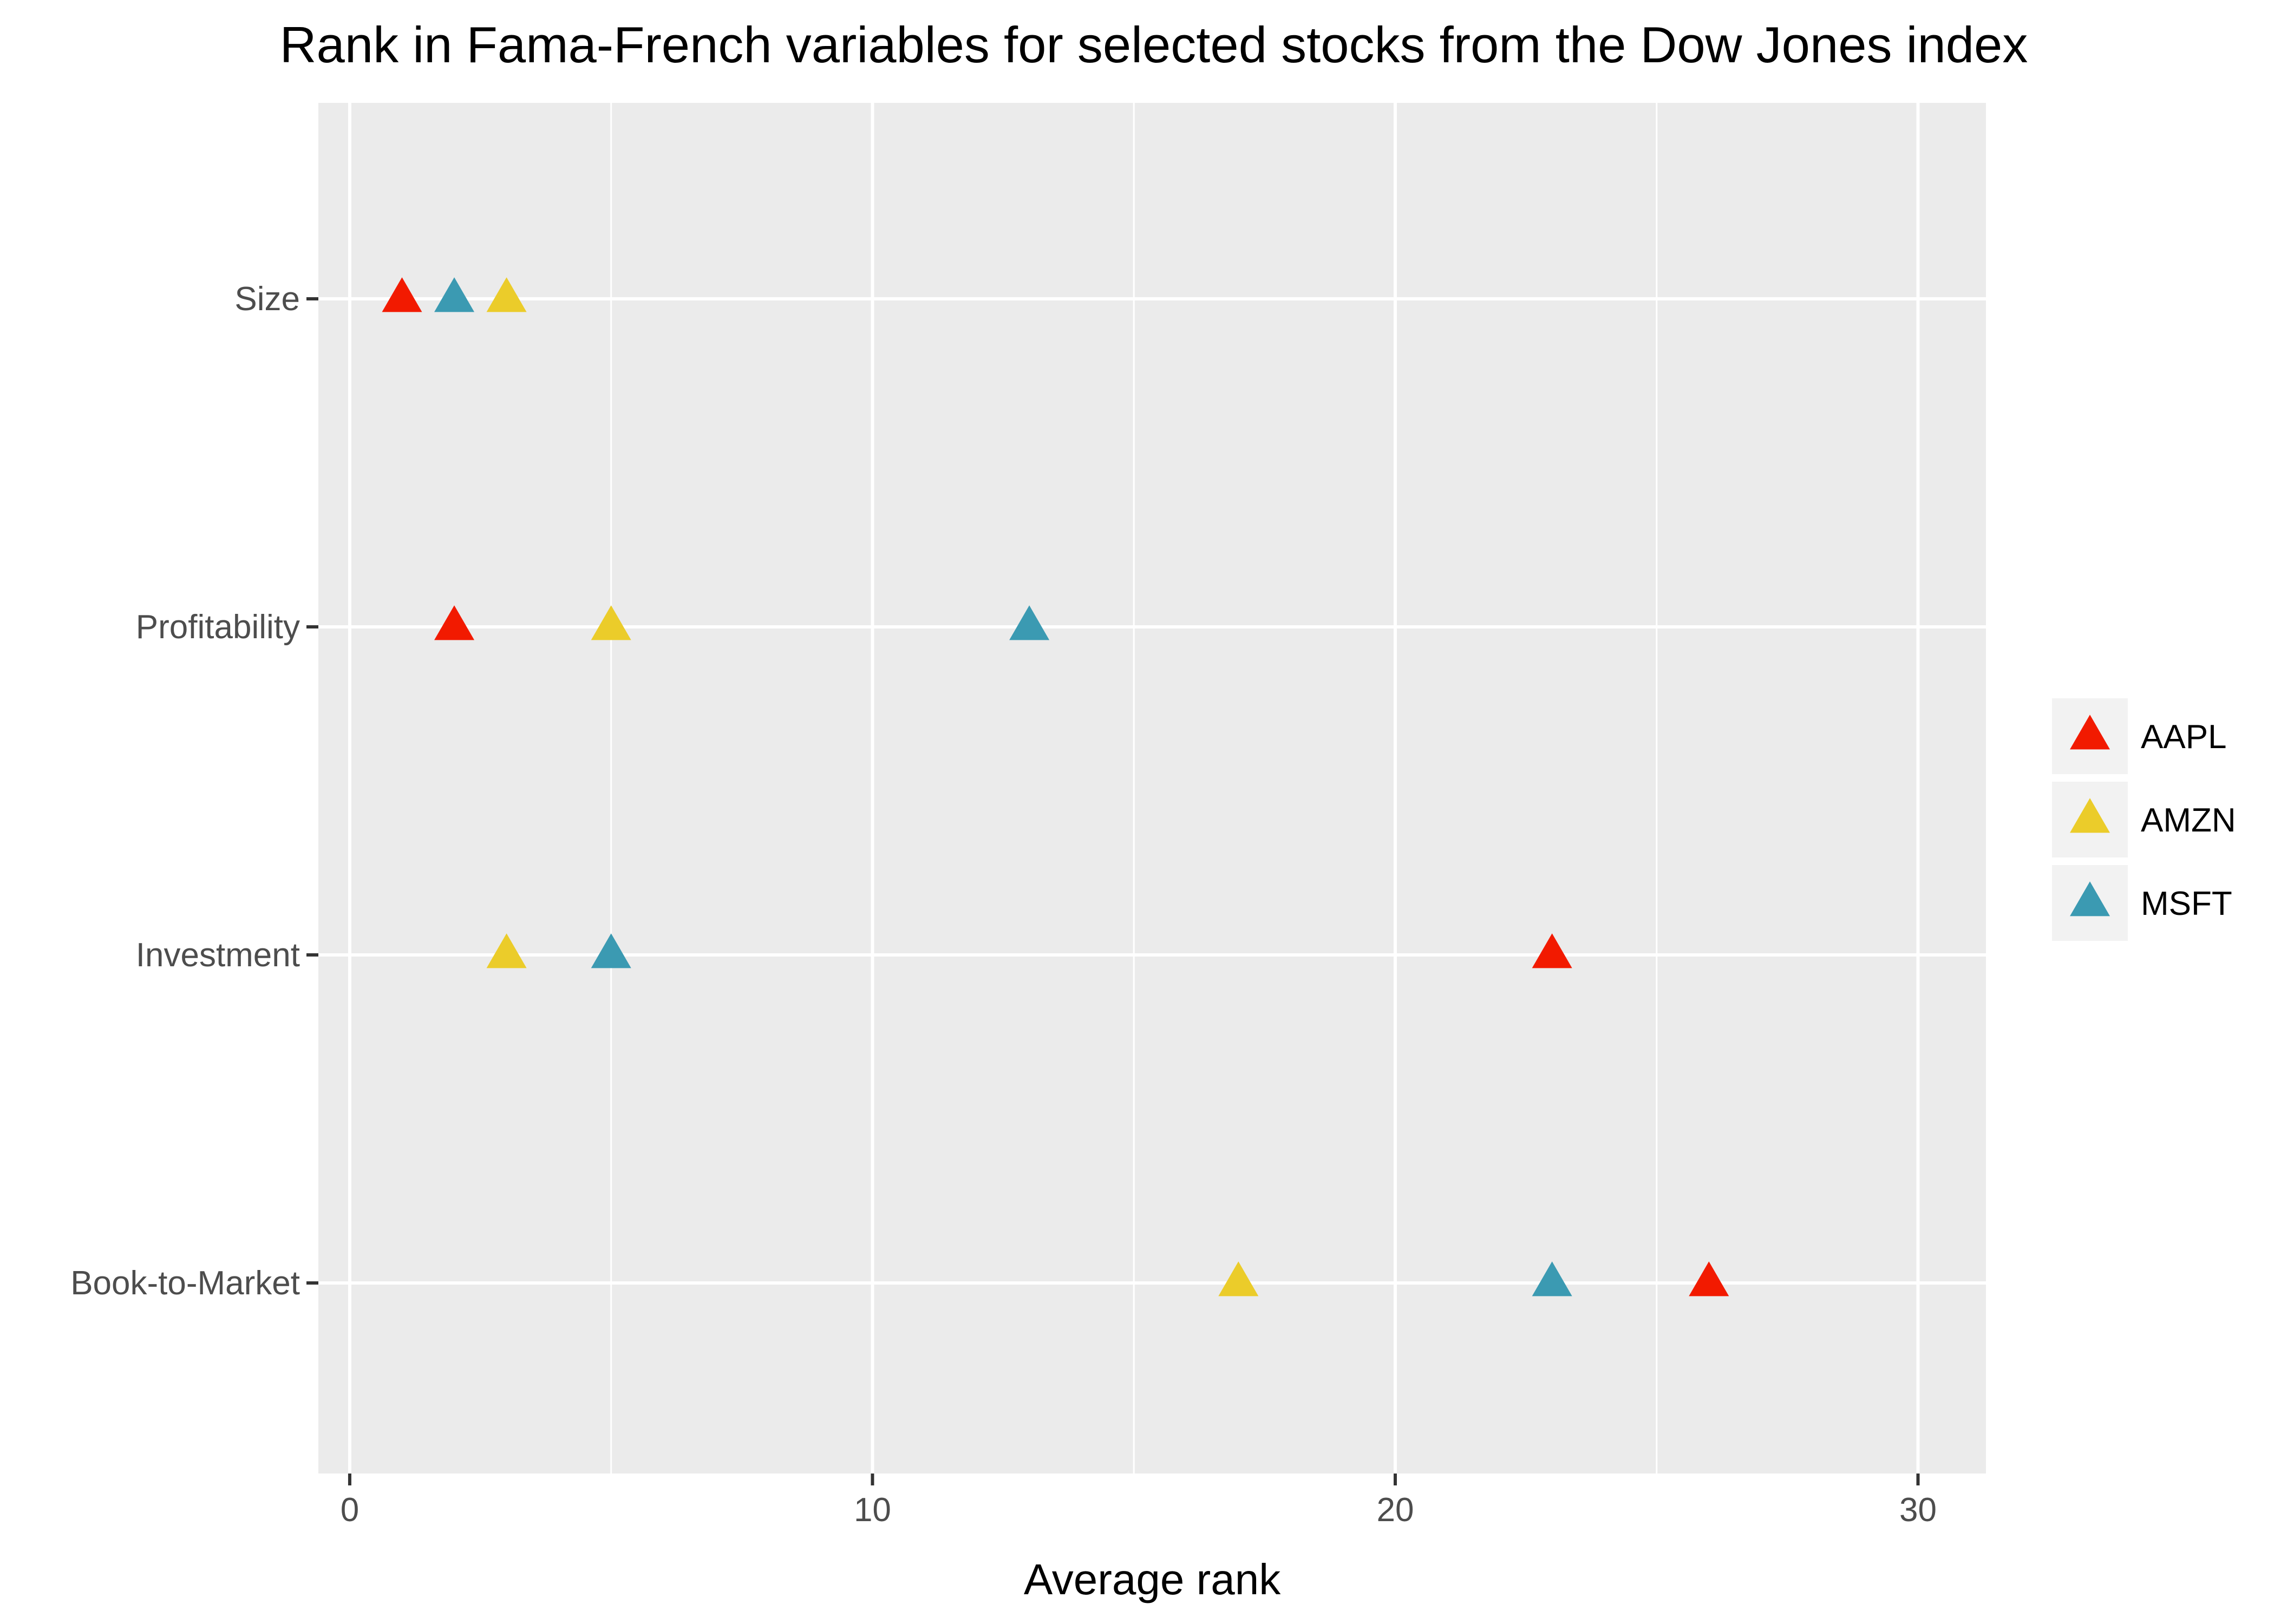 This screenshot has width=2274, height=1624. What do you see at coordinates (1918, 1510) in the screenshot?
I see `x-tick-label: 30` at bounding box center [1918, 1510].